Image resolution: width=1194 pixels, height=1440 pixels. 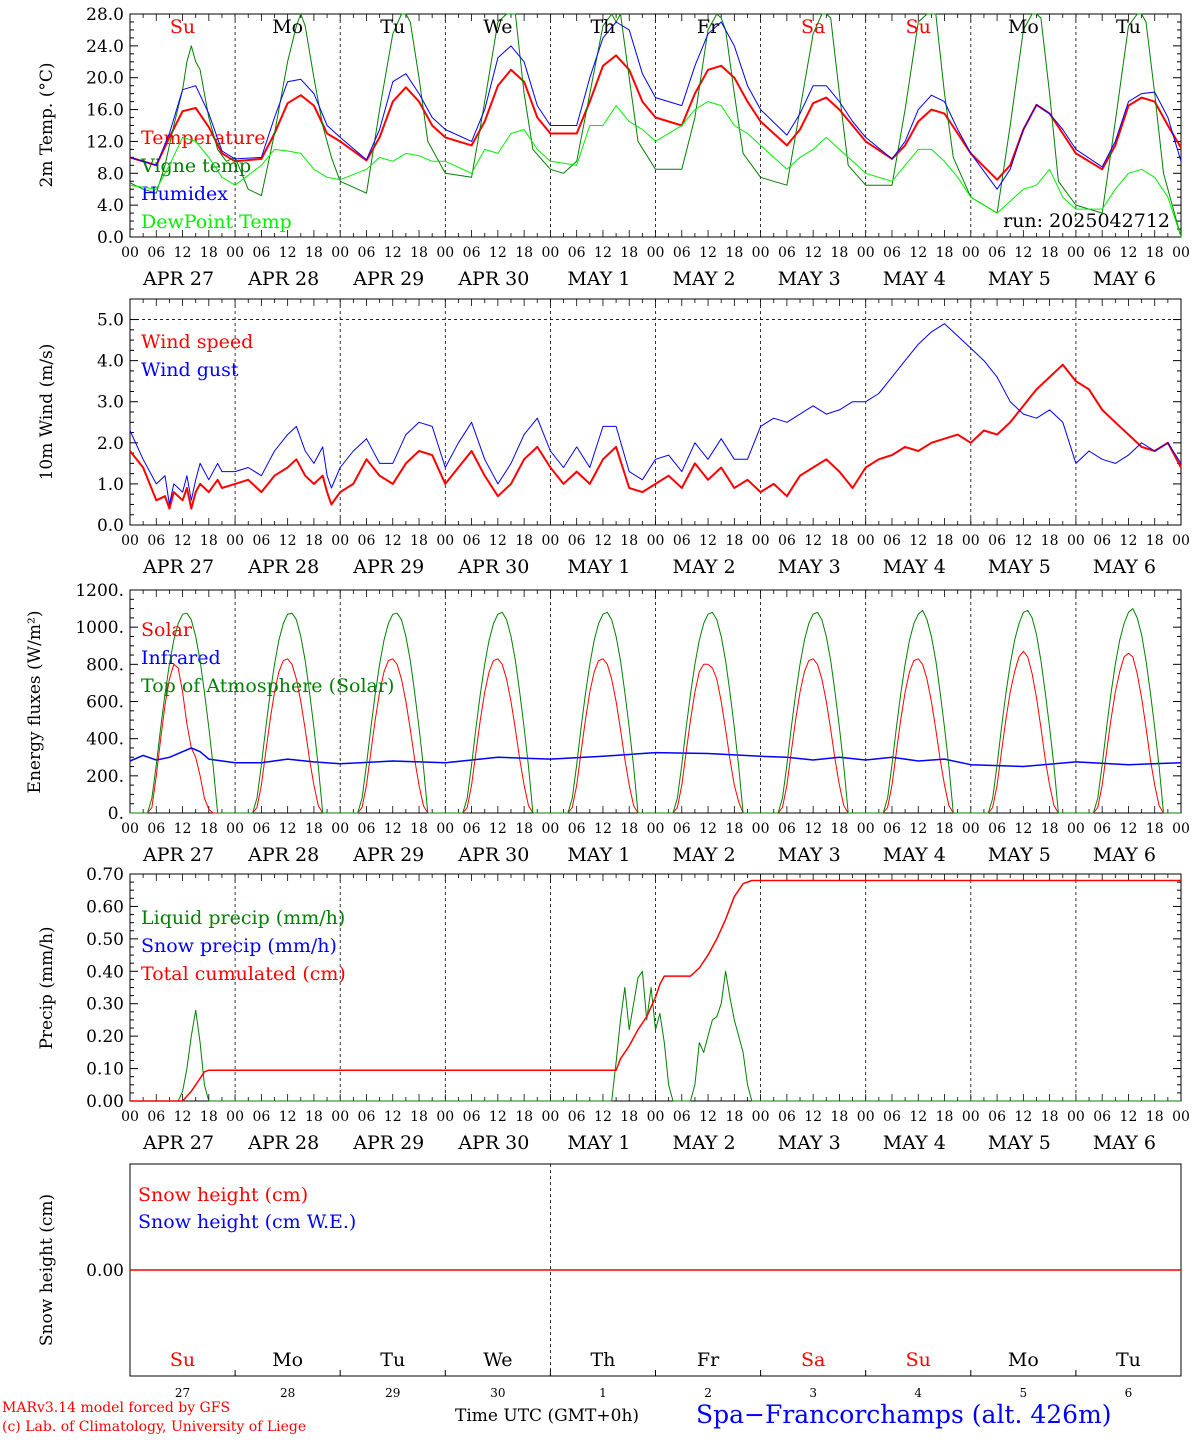 I want to click on y-tick-label: 0.00, so click(x=105, y=1102).